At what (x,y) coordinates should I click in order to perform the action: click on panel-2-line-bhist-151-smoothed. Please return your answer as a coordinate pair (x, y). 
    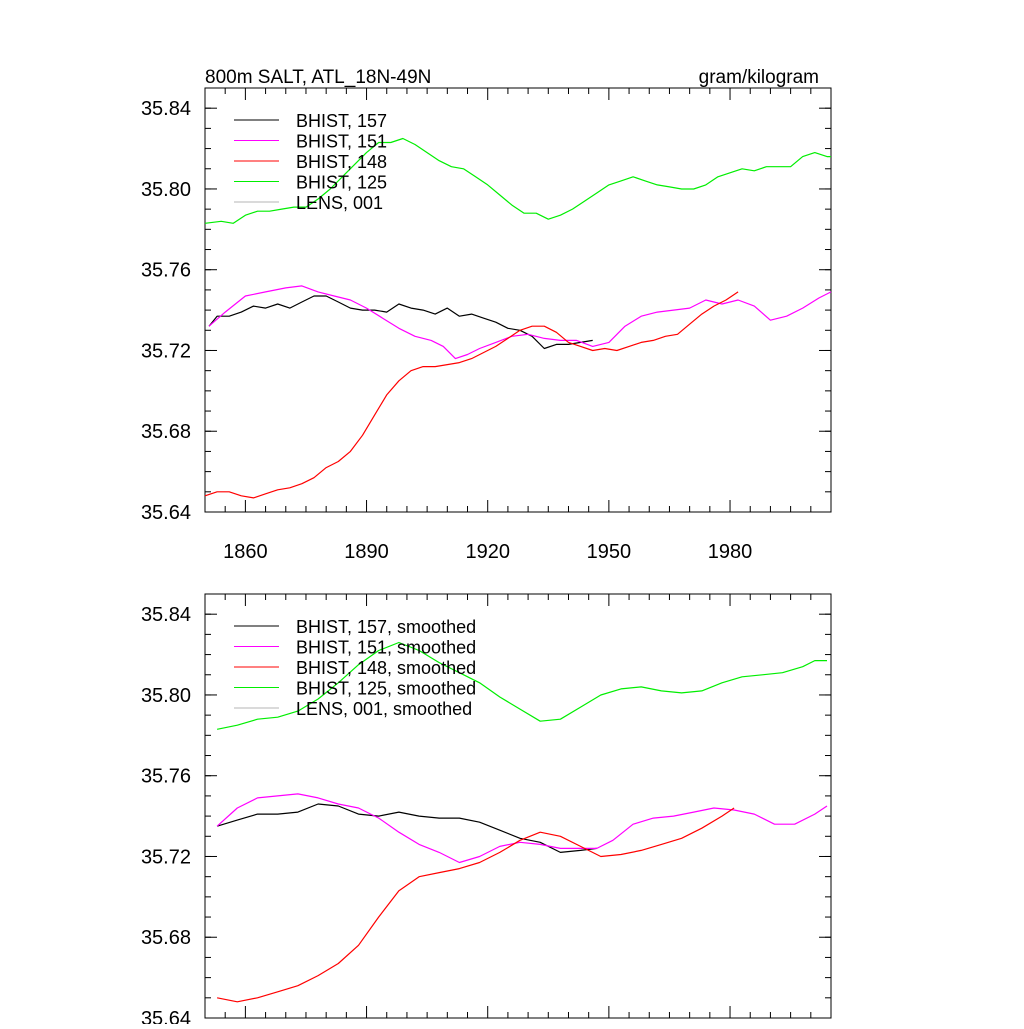
    Looking at the image, I should click on (522, 828).